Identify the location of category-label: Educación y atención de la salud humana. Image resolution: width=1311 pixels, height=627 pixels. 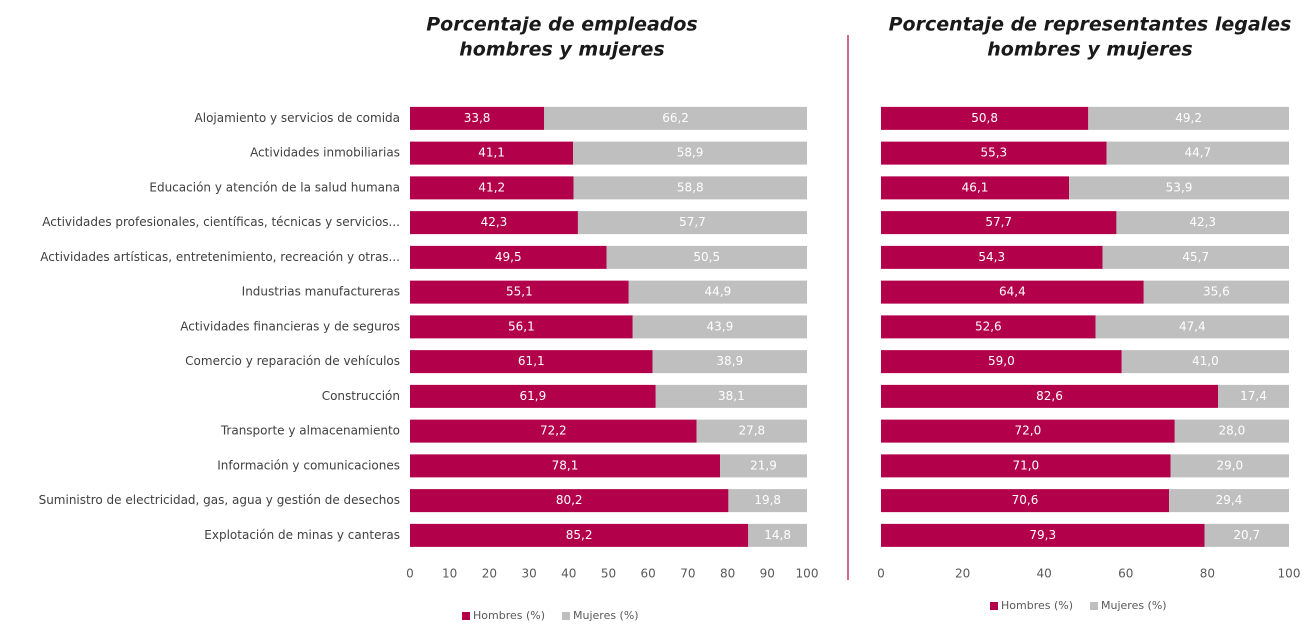
(274, 187).